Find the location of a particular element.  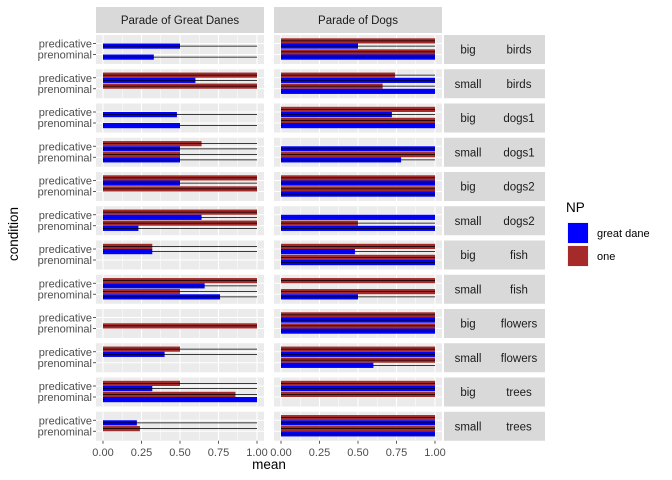

legend-label: great dane is located at coordinates (623, 234).